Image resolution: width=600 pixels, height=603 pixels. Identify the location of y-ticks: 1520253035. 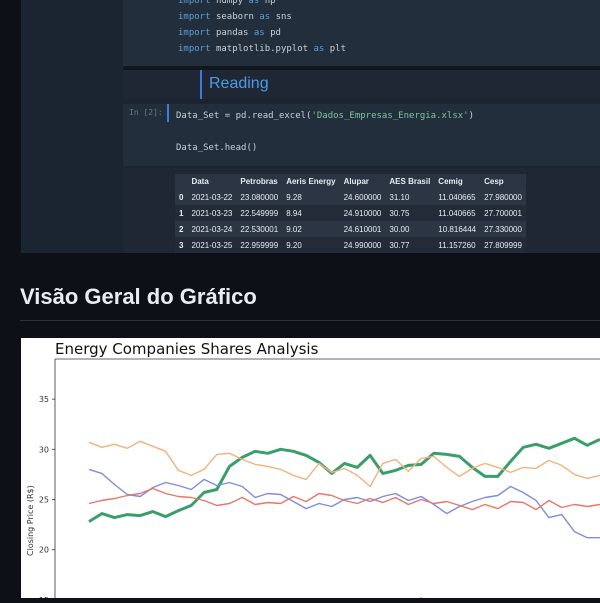
(47, 496).